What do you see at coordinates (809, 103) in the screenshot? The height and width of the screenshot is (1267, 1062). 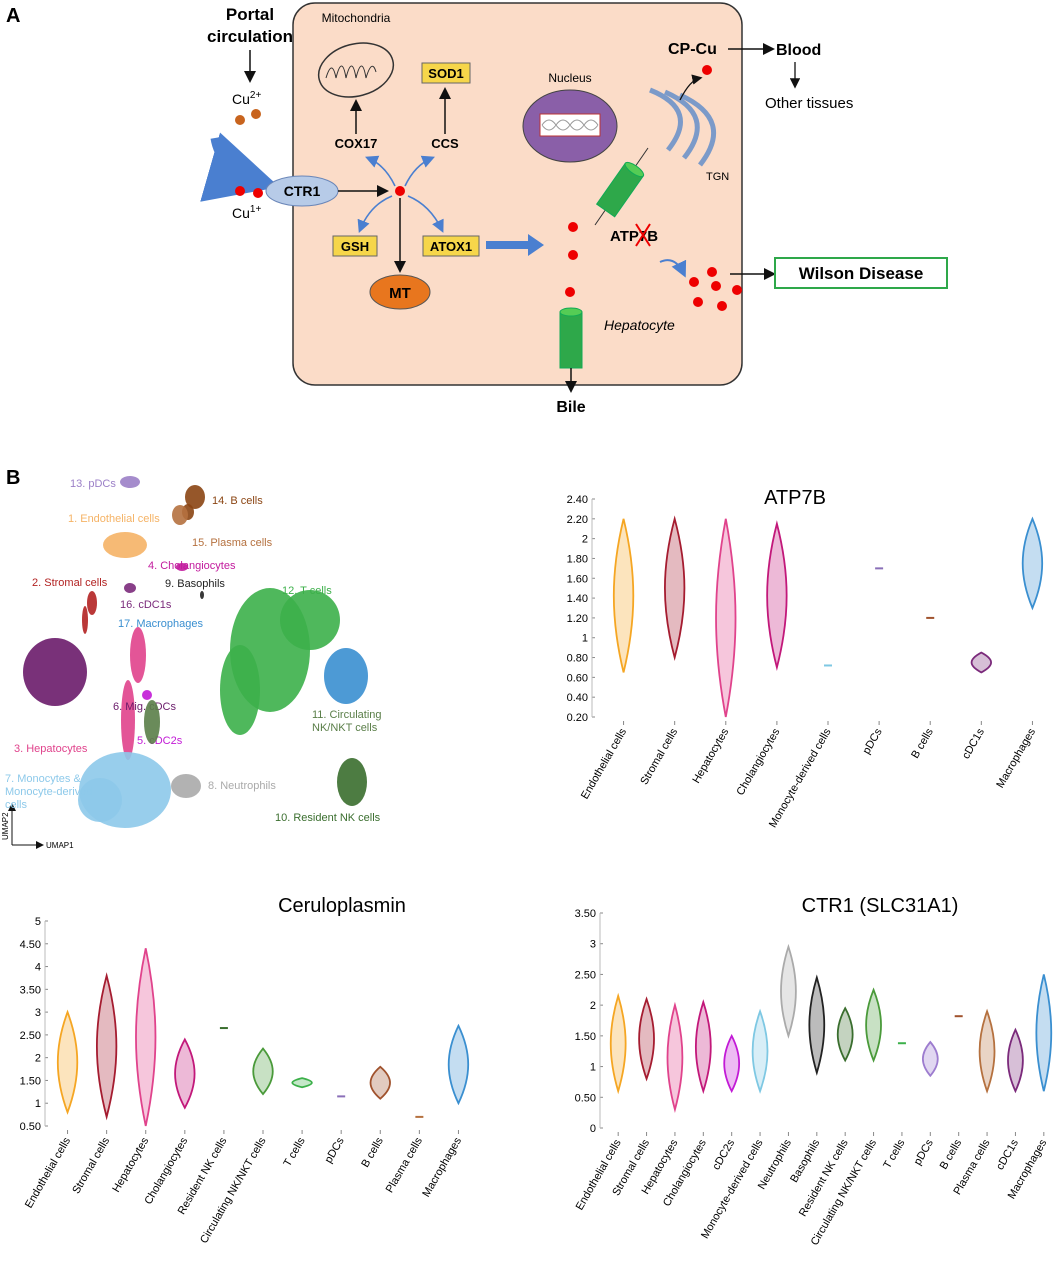 I see `other-label: Other tissues` at bounding box center [809, 103].